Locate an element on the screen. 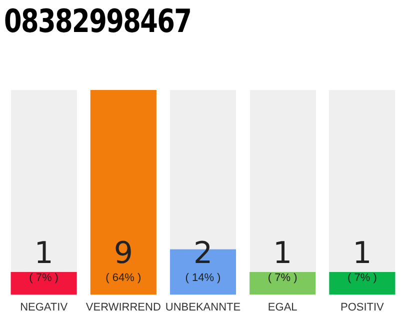 The width and height of the screenshot is (410, 320). data-label: 9 is located at coordinates (123, 253).